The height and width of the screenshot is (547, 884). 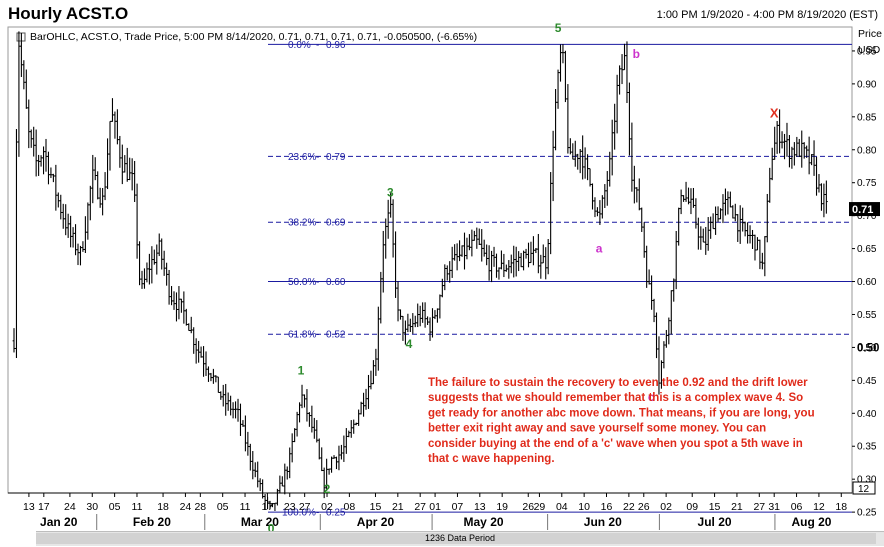 What do you see at coordinates (350, 507) in the screenshot?
I see `x-tick-label: 08` at bounding box center [350, 507].